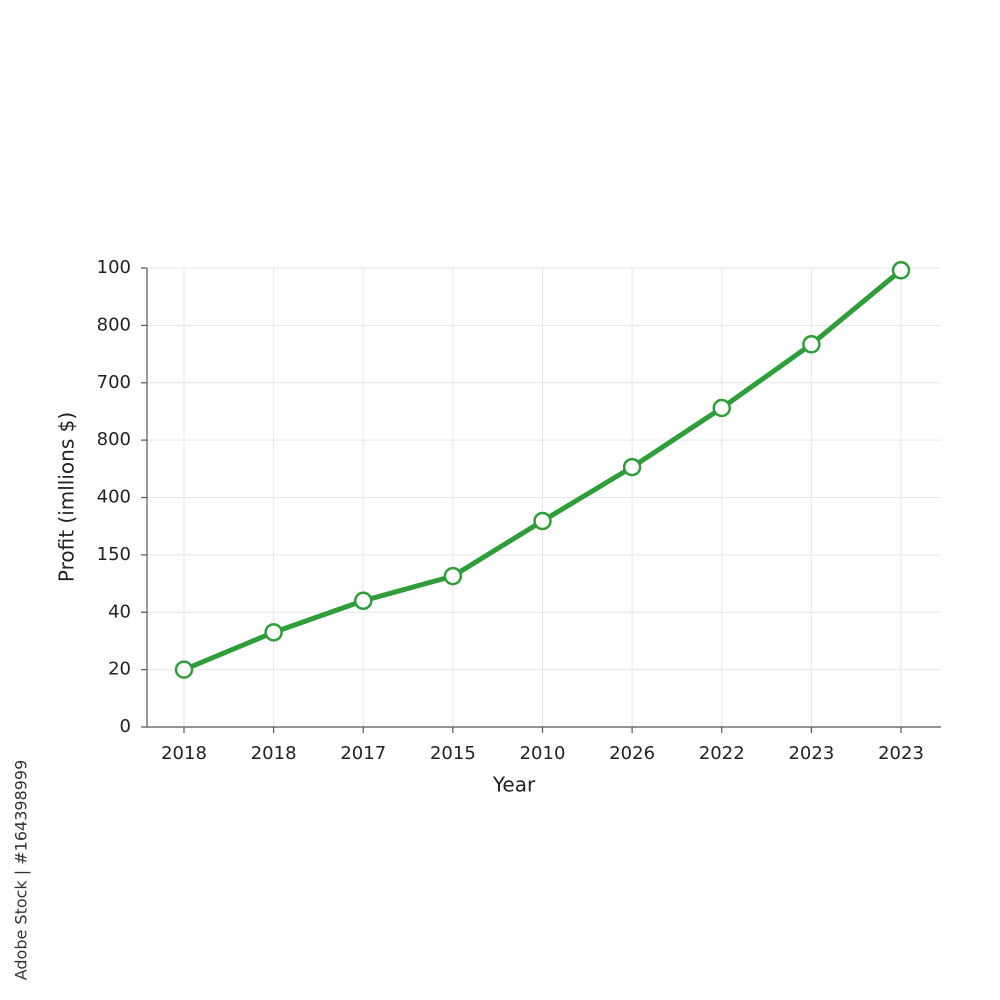 The image size is (1000, 1000). Describe the element at coordinates (119, 669) in the screenshot. I see `y-tick-label: 20` at that location.